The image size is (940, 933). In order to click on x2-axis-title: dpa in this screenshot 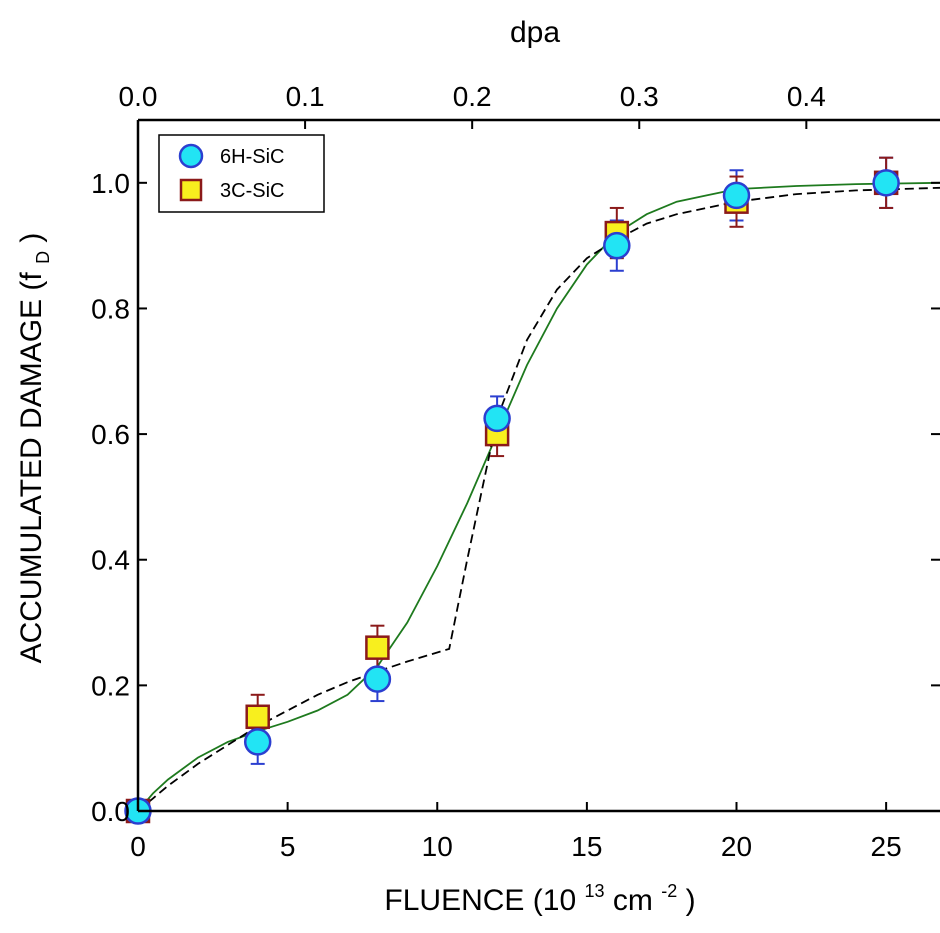, I will do `click(535, 32)`.